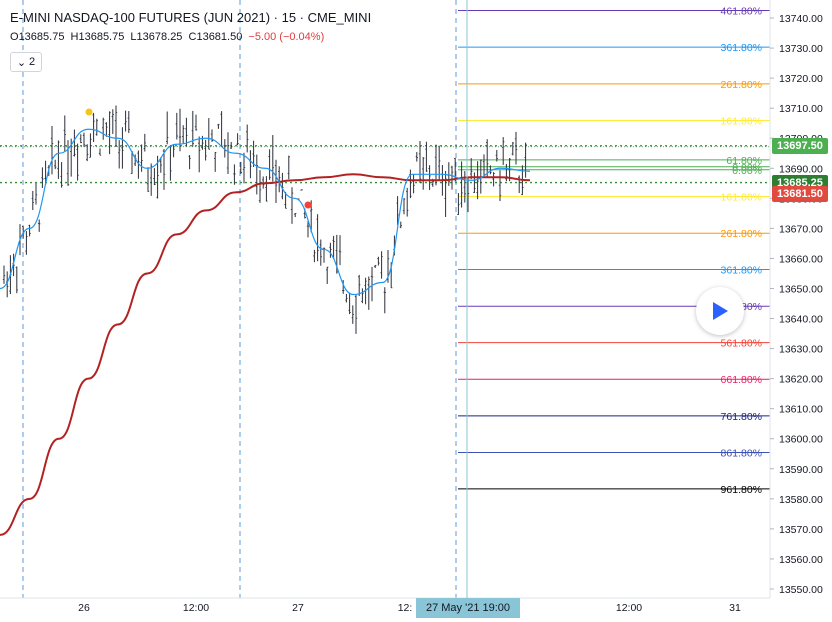 The height and width of the screenshot is (622, 832). Describe the element at coordinates (801, 49) in the screenshot. I see `price-tick-label: 13730.00` at that location.